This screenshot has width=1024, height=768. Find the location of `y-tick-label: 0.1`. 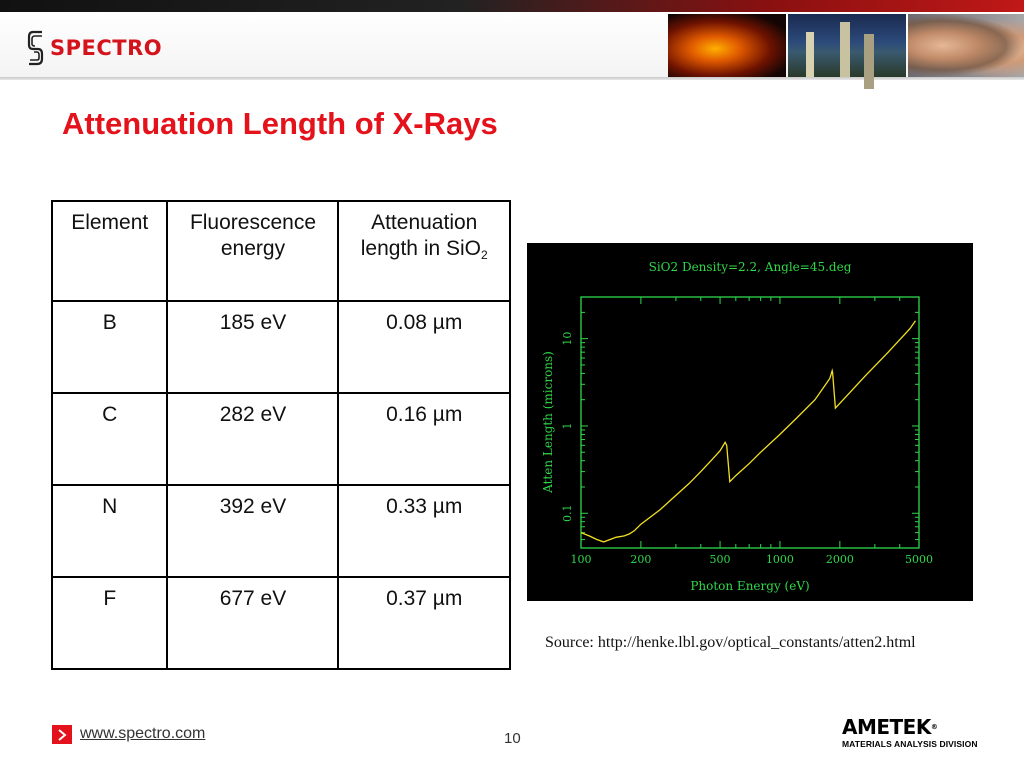

y-tick-label: 0.1 is located at coordinates (567, 514).